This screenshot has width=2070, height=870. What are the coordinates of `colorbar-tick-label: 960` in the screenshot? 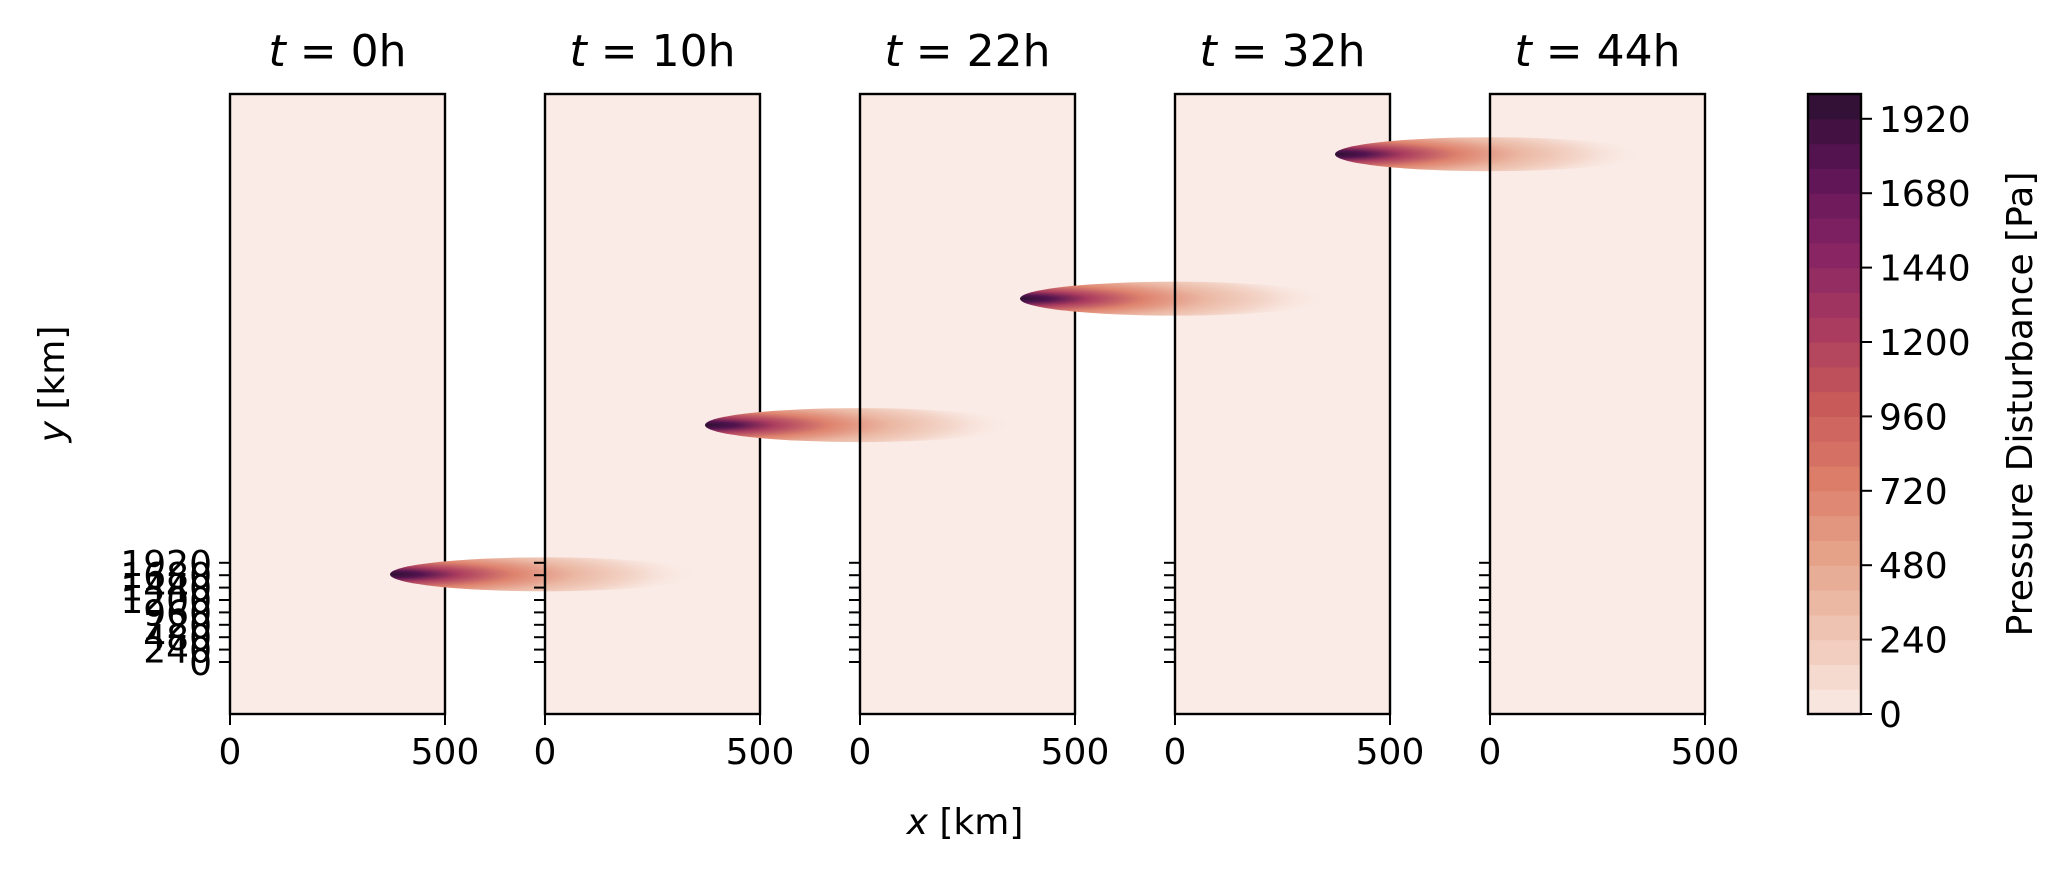 It's located at (1913, 417).